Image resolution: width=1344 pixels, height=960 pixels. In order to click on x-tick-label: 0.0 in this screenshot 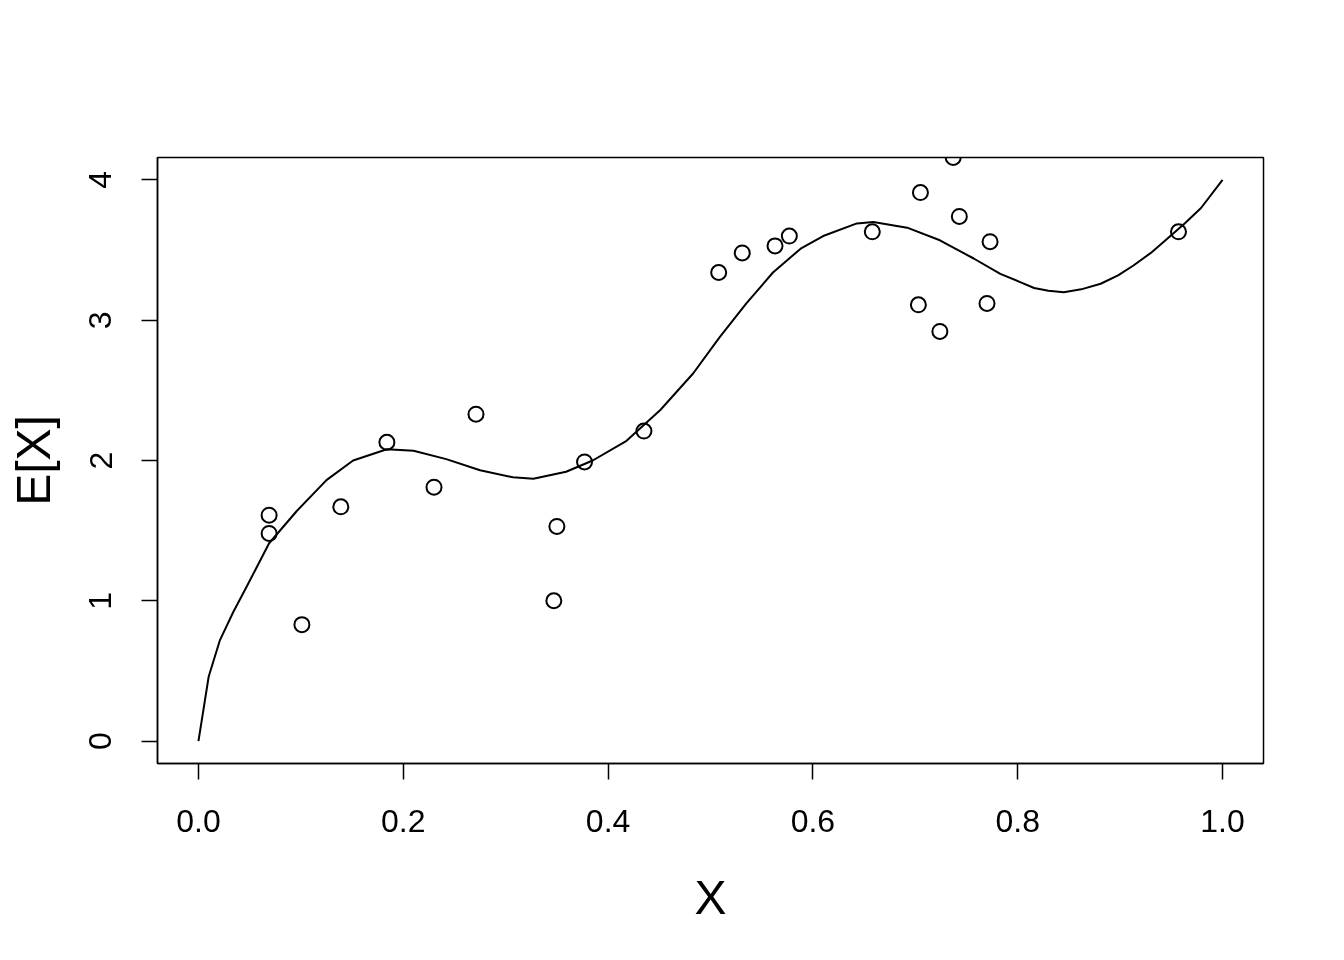, I will do `click(198, 820)`.